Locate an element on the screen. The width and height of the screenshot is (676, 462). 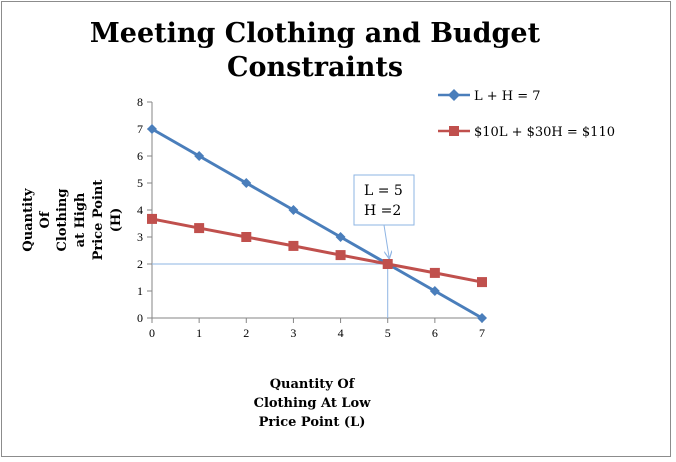
legend-item-series-1: L + H = 7 is located at coordinates (489, 96).